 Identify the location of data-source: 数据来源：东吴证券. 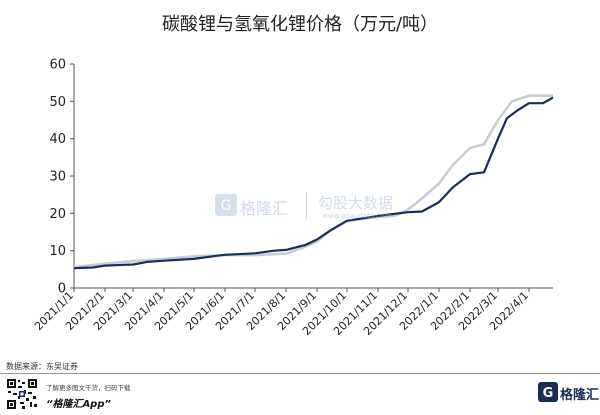
(42, 366).